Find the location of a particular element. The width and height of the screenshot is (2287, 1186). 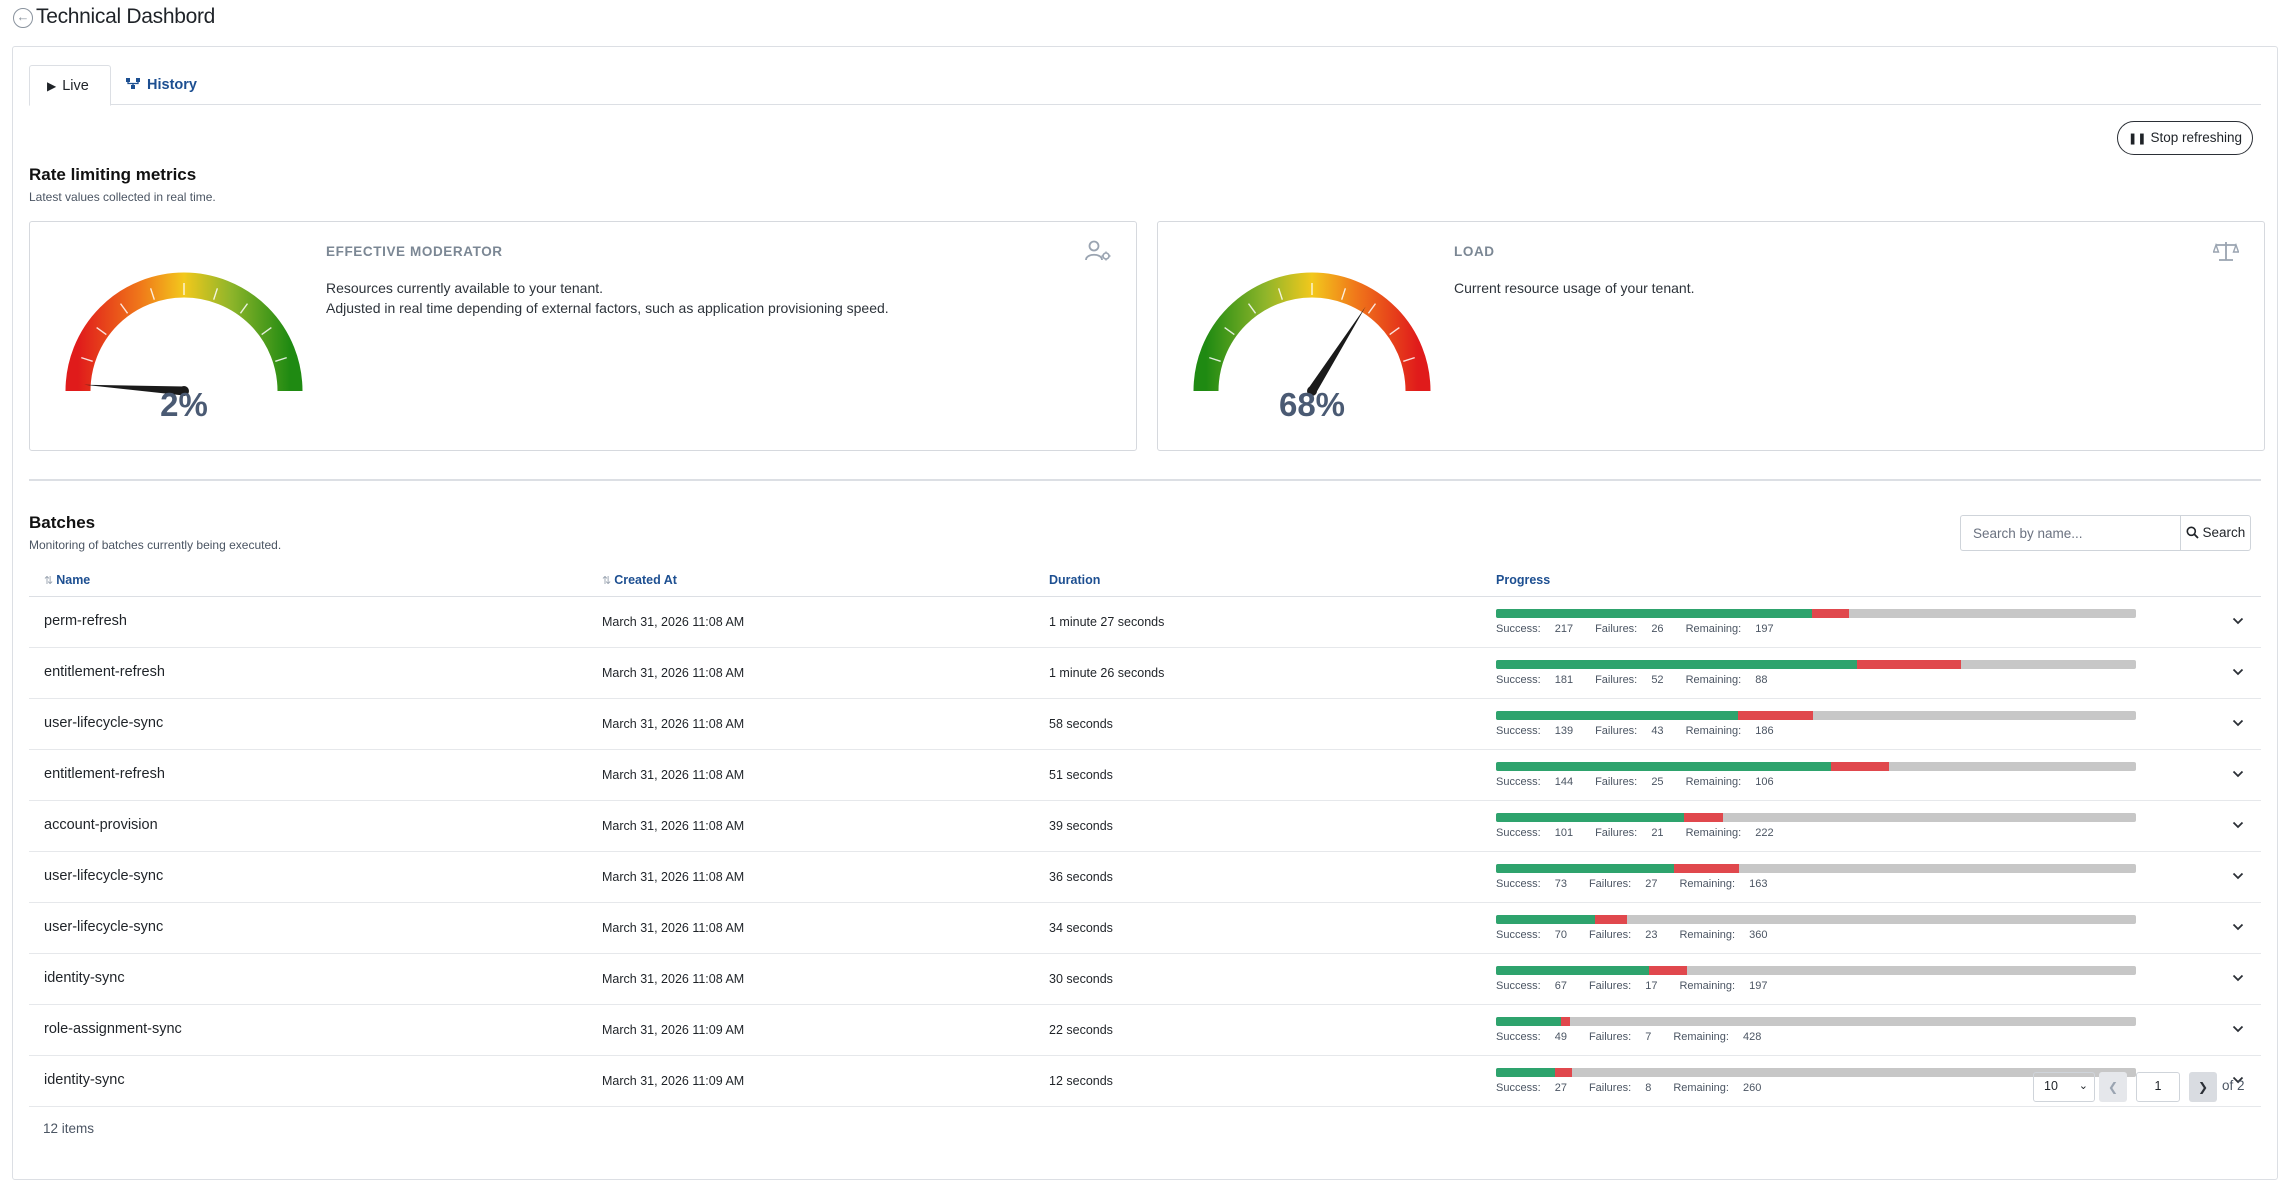

gauge-needle-pointer is located at coordinates (1337, 350).